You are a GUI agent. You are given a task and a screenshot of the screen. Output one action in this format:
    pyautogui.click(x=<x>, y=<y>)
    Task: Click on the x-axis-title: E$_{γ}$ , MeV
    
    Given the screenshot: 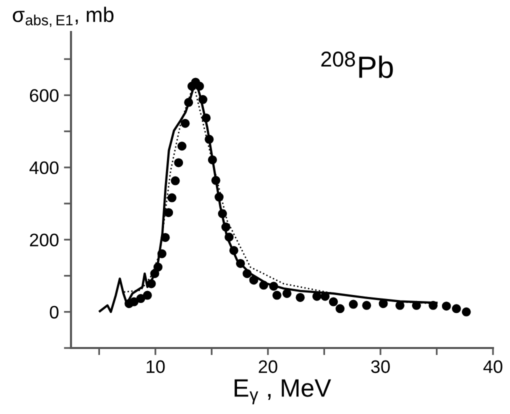 What is the action you would take?
    pyautogui.click(x=283, y=391)
    